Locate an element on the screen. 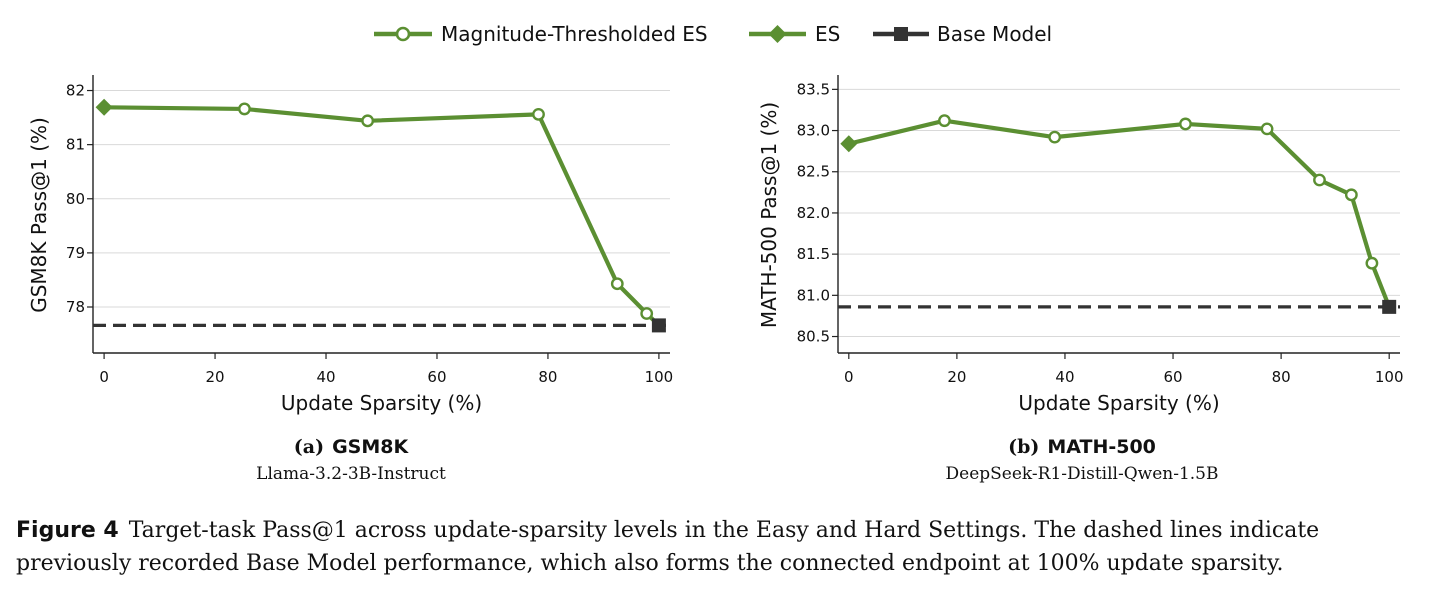  subcaption-title: (b) MATH-500 is located at coordinates (1082, 447).